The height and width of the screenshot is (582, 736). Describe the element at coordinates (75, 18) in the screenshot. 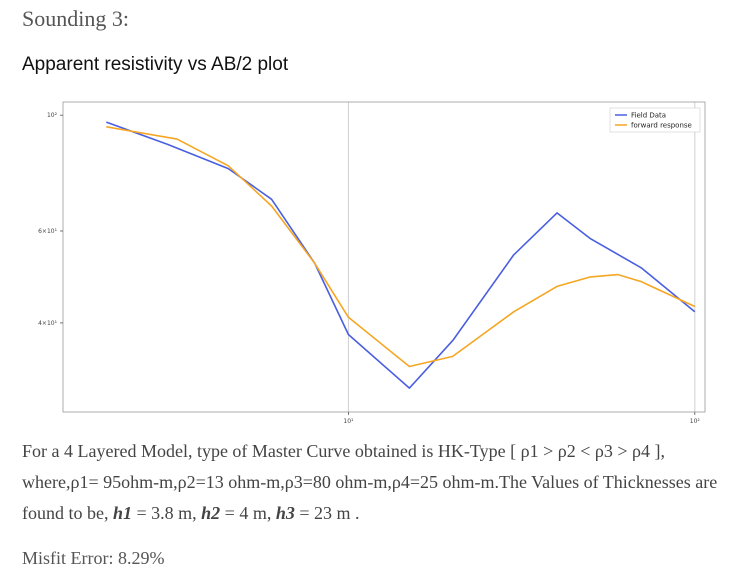

I see `sounding-heading: Sounding 3:` at that location.